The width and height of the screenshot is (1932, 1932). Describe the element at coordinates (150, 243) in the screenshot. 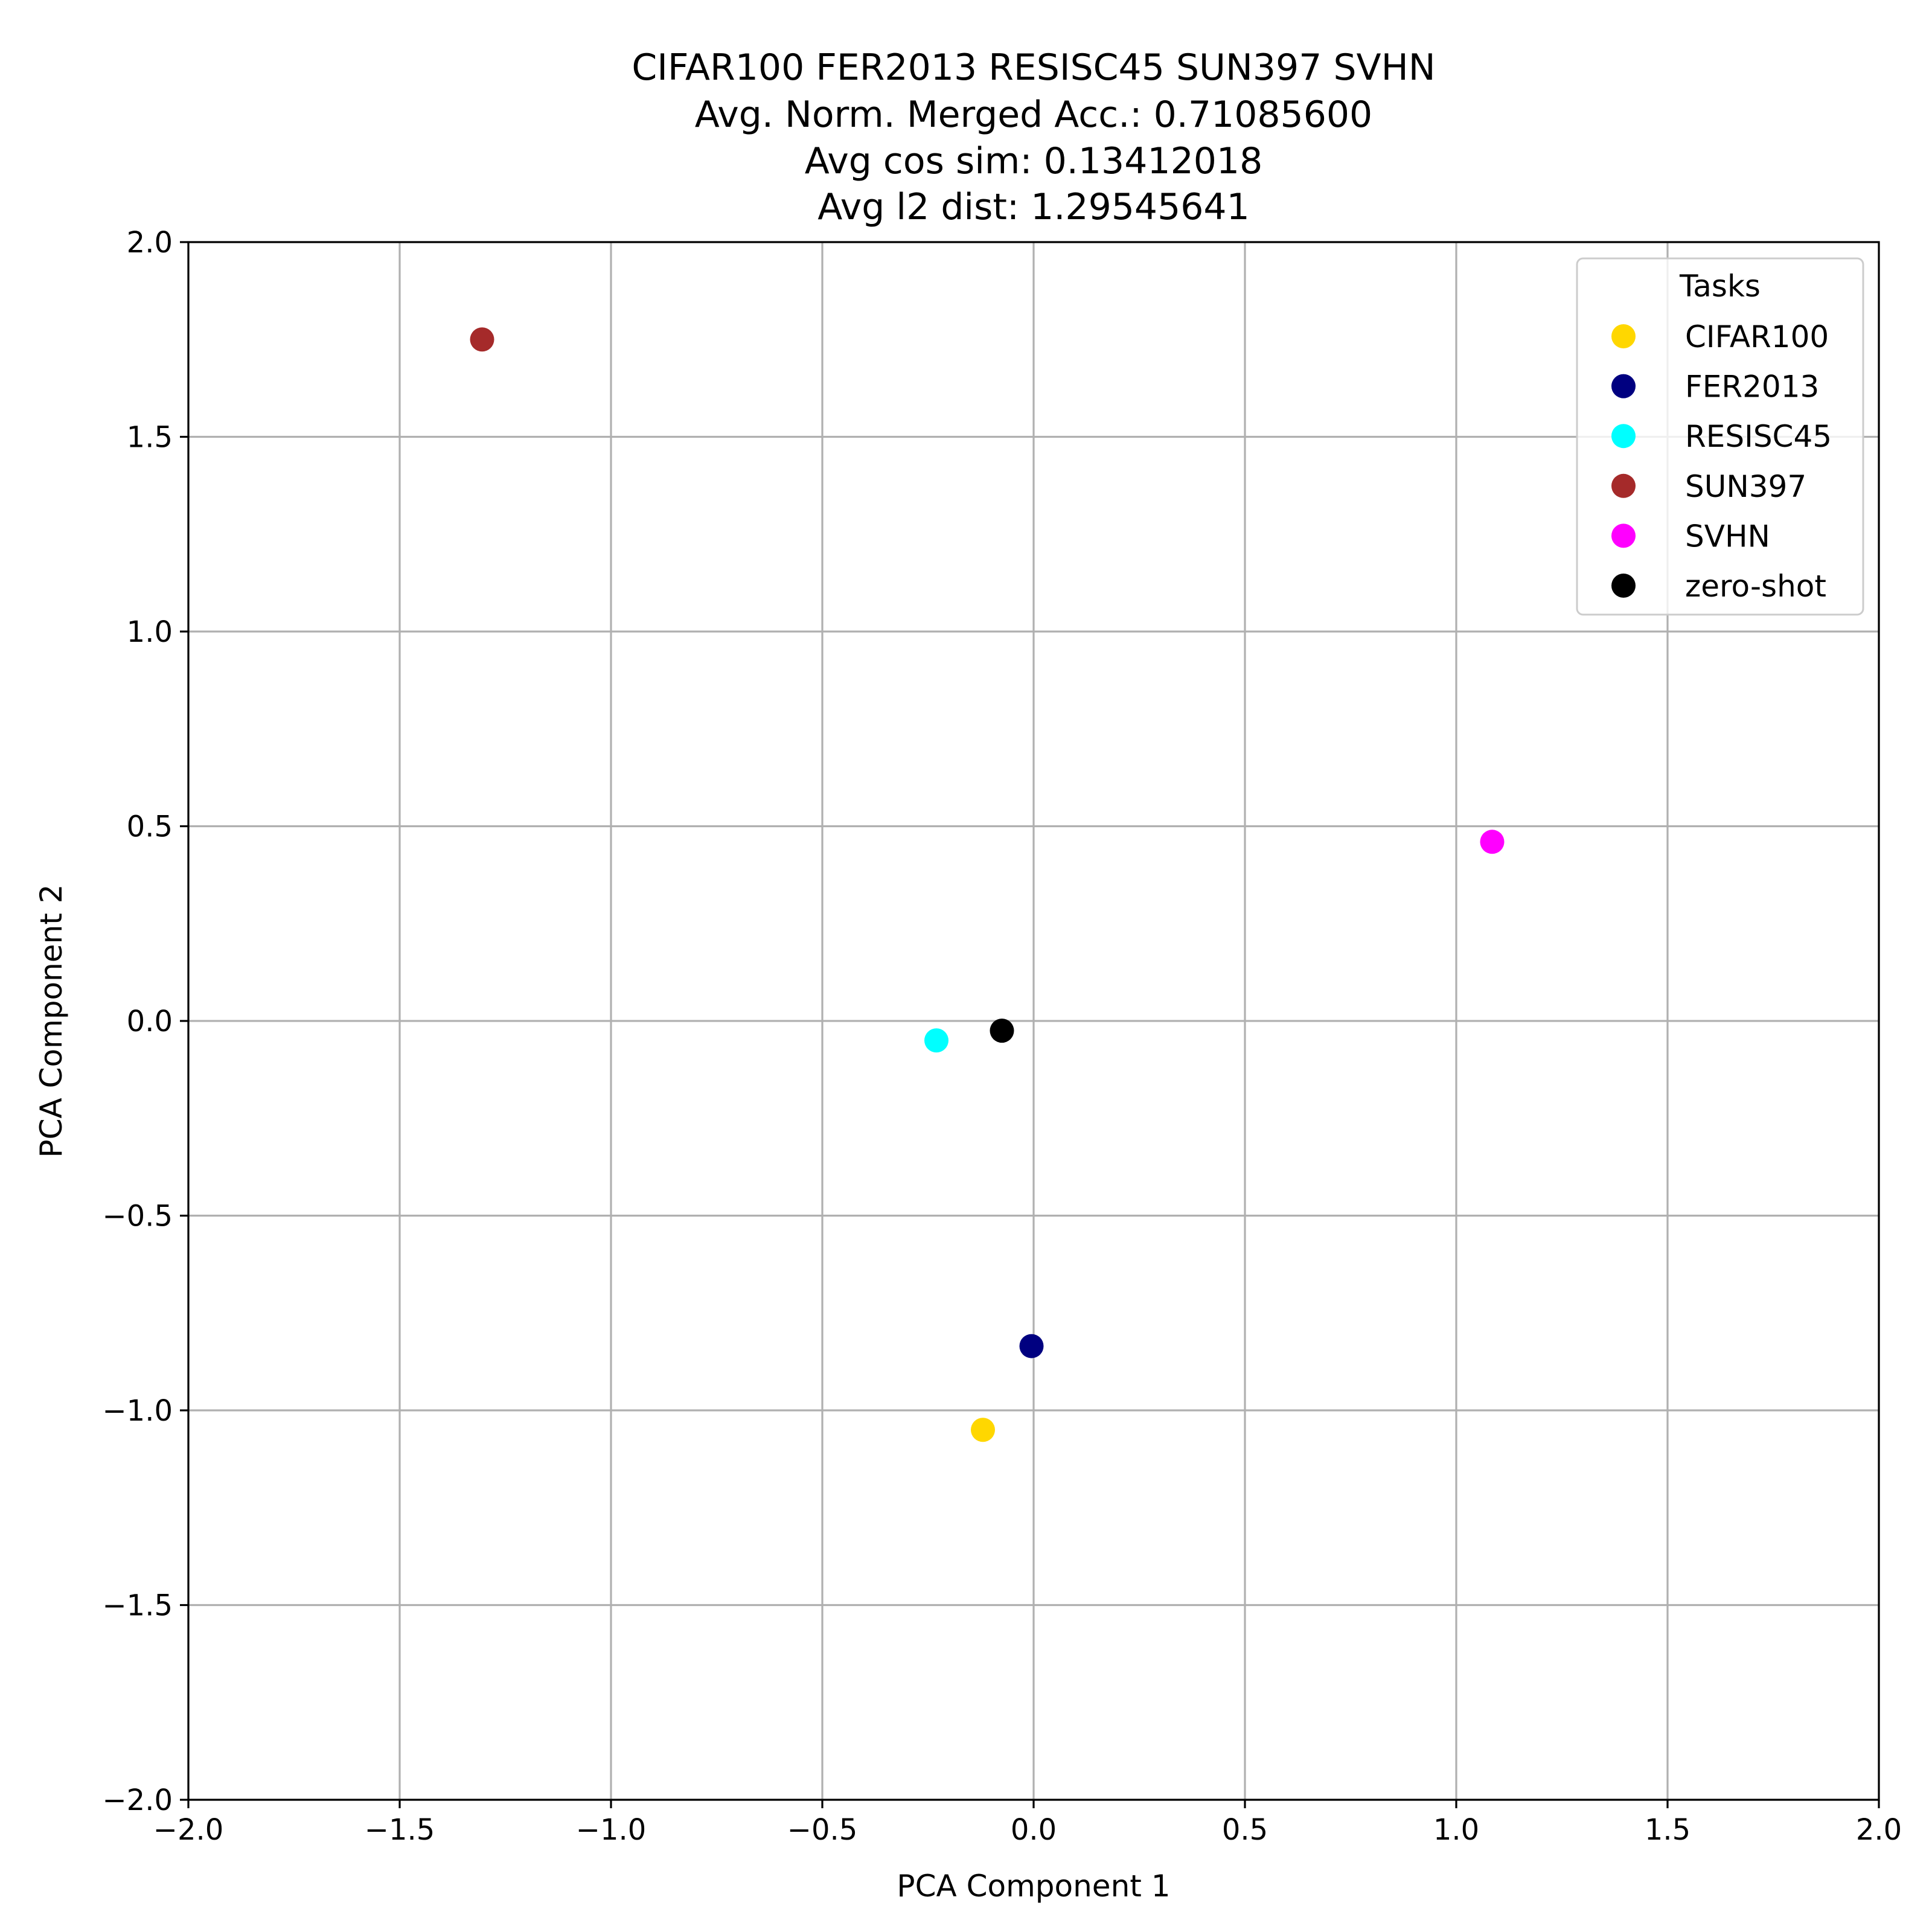

I see `y-tick-label: 2.0` at that location.